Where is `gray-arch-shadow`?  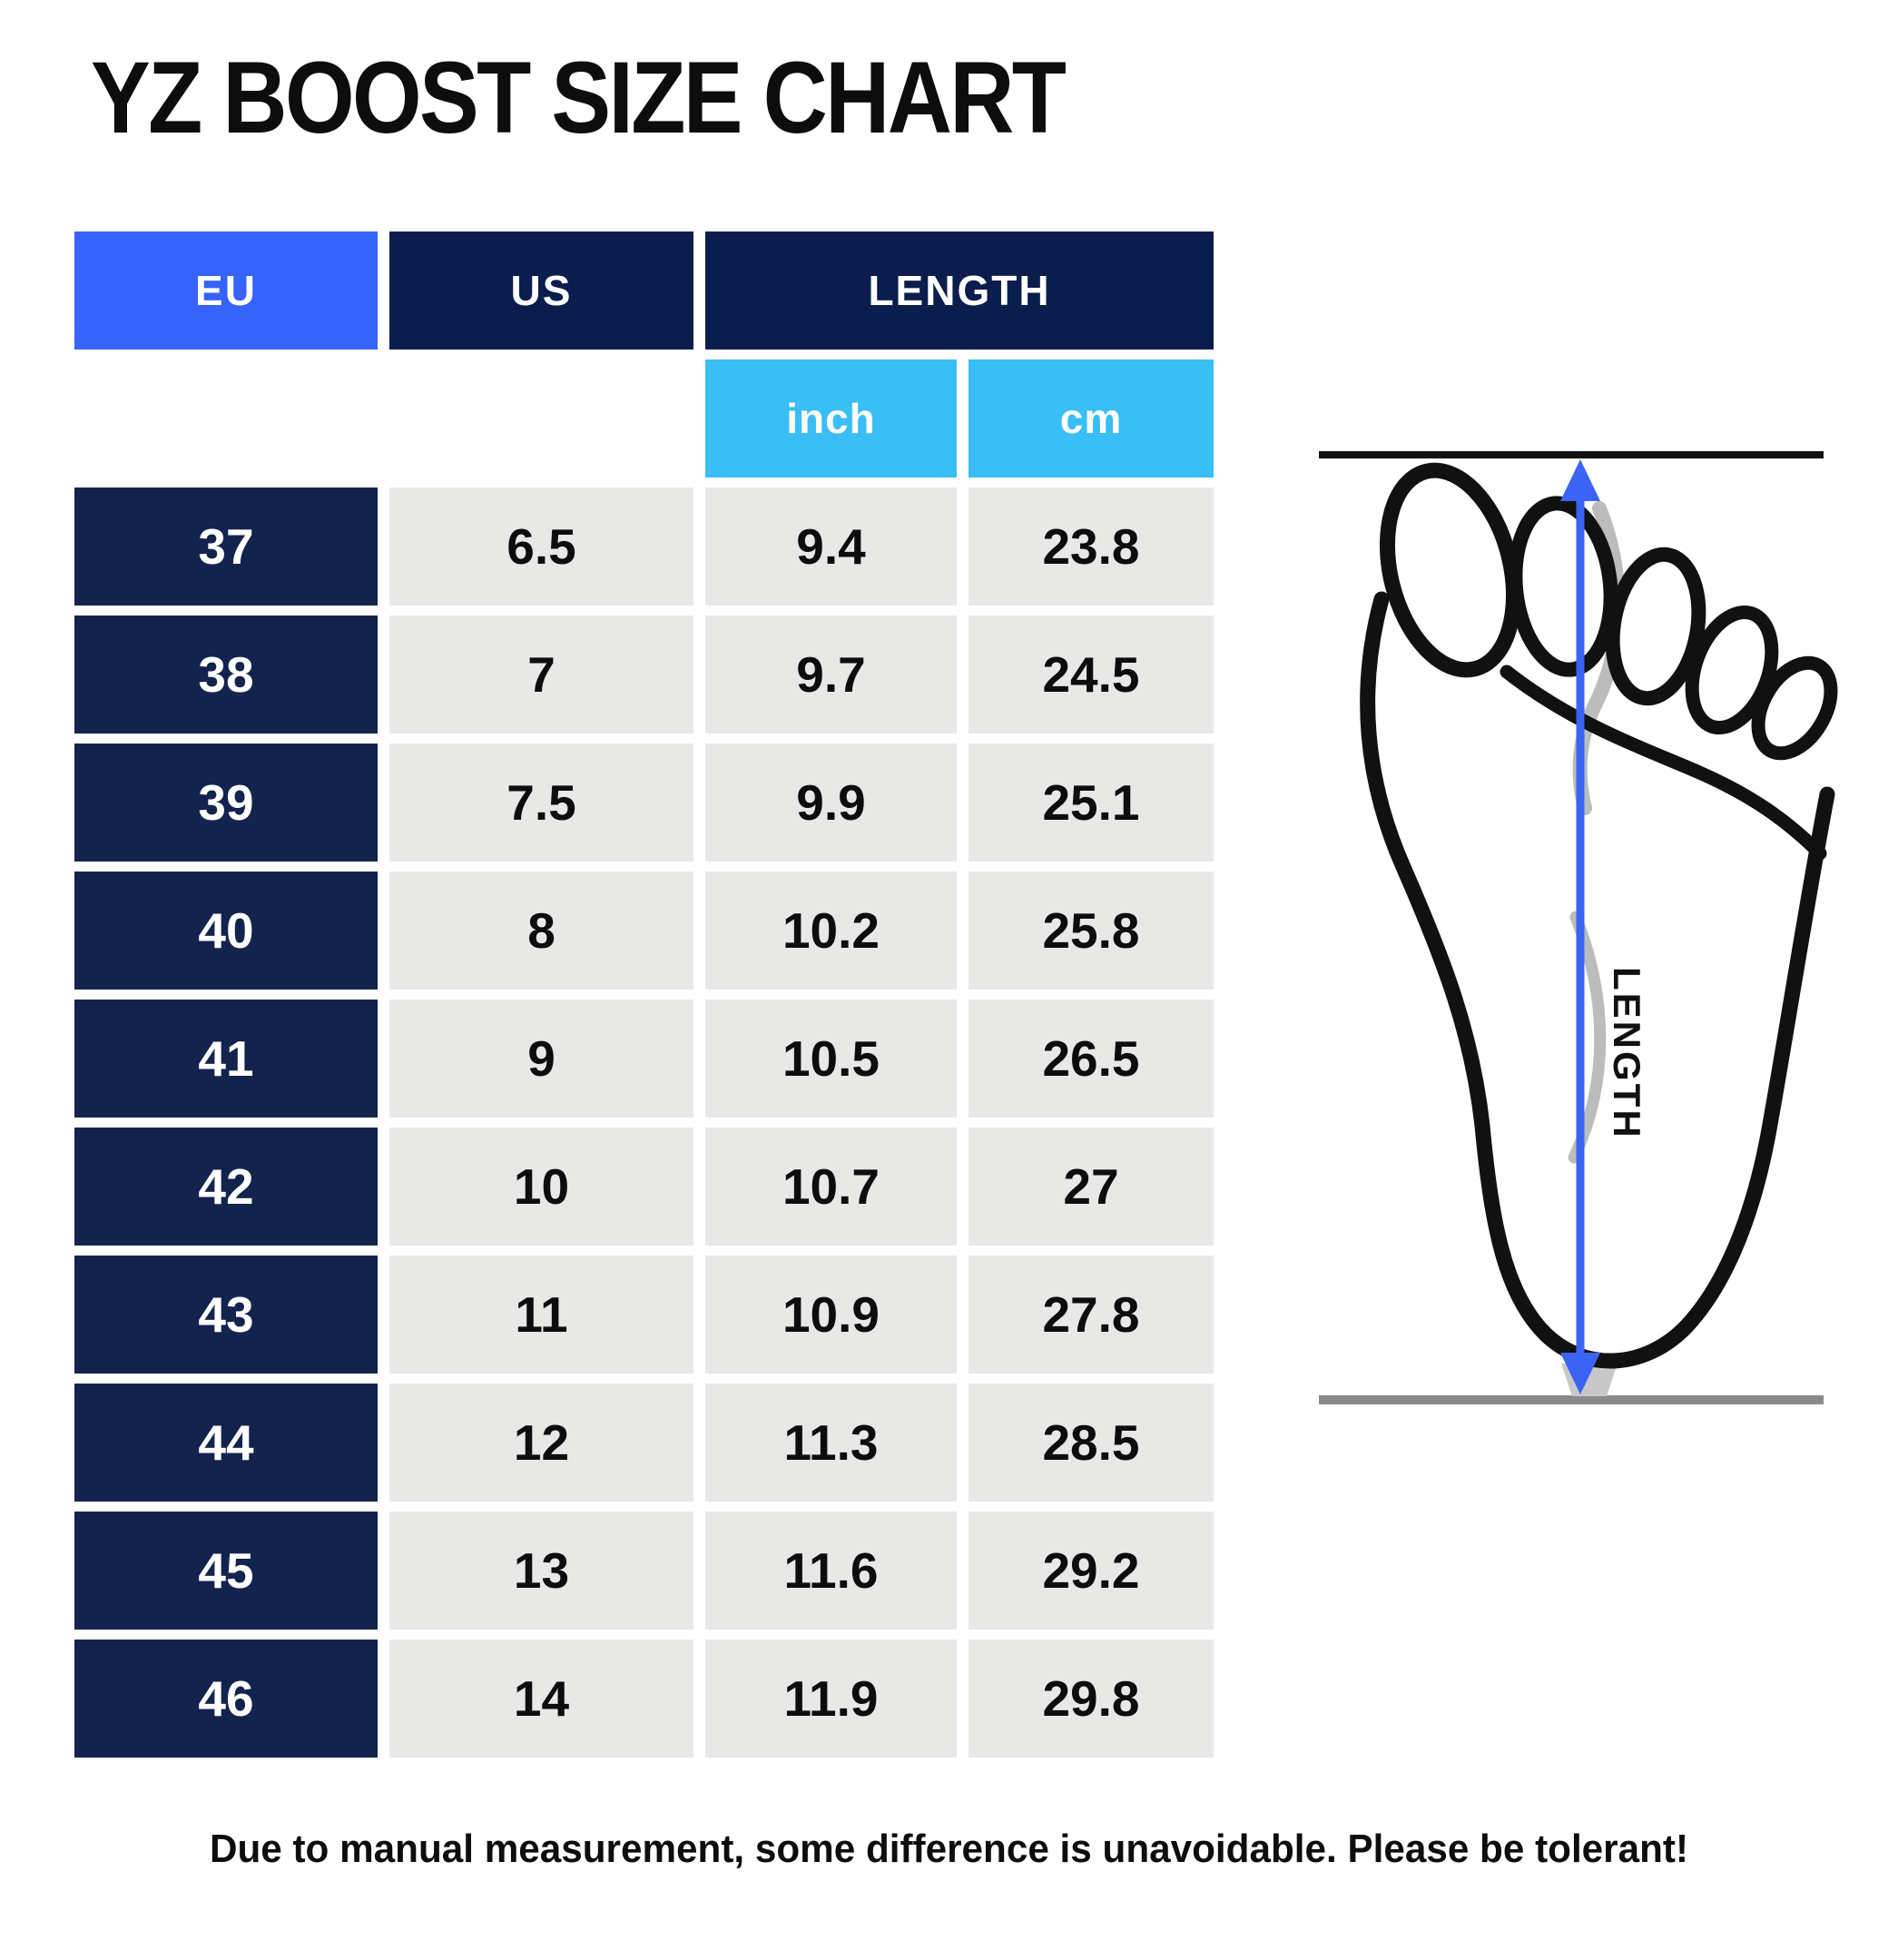 gray-arch-shadow is located at coordinates (1587, 1037).